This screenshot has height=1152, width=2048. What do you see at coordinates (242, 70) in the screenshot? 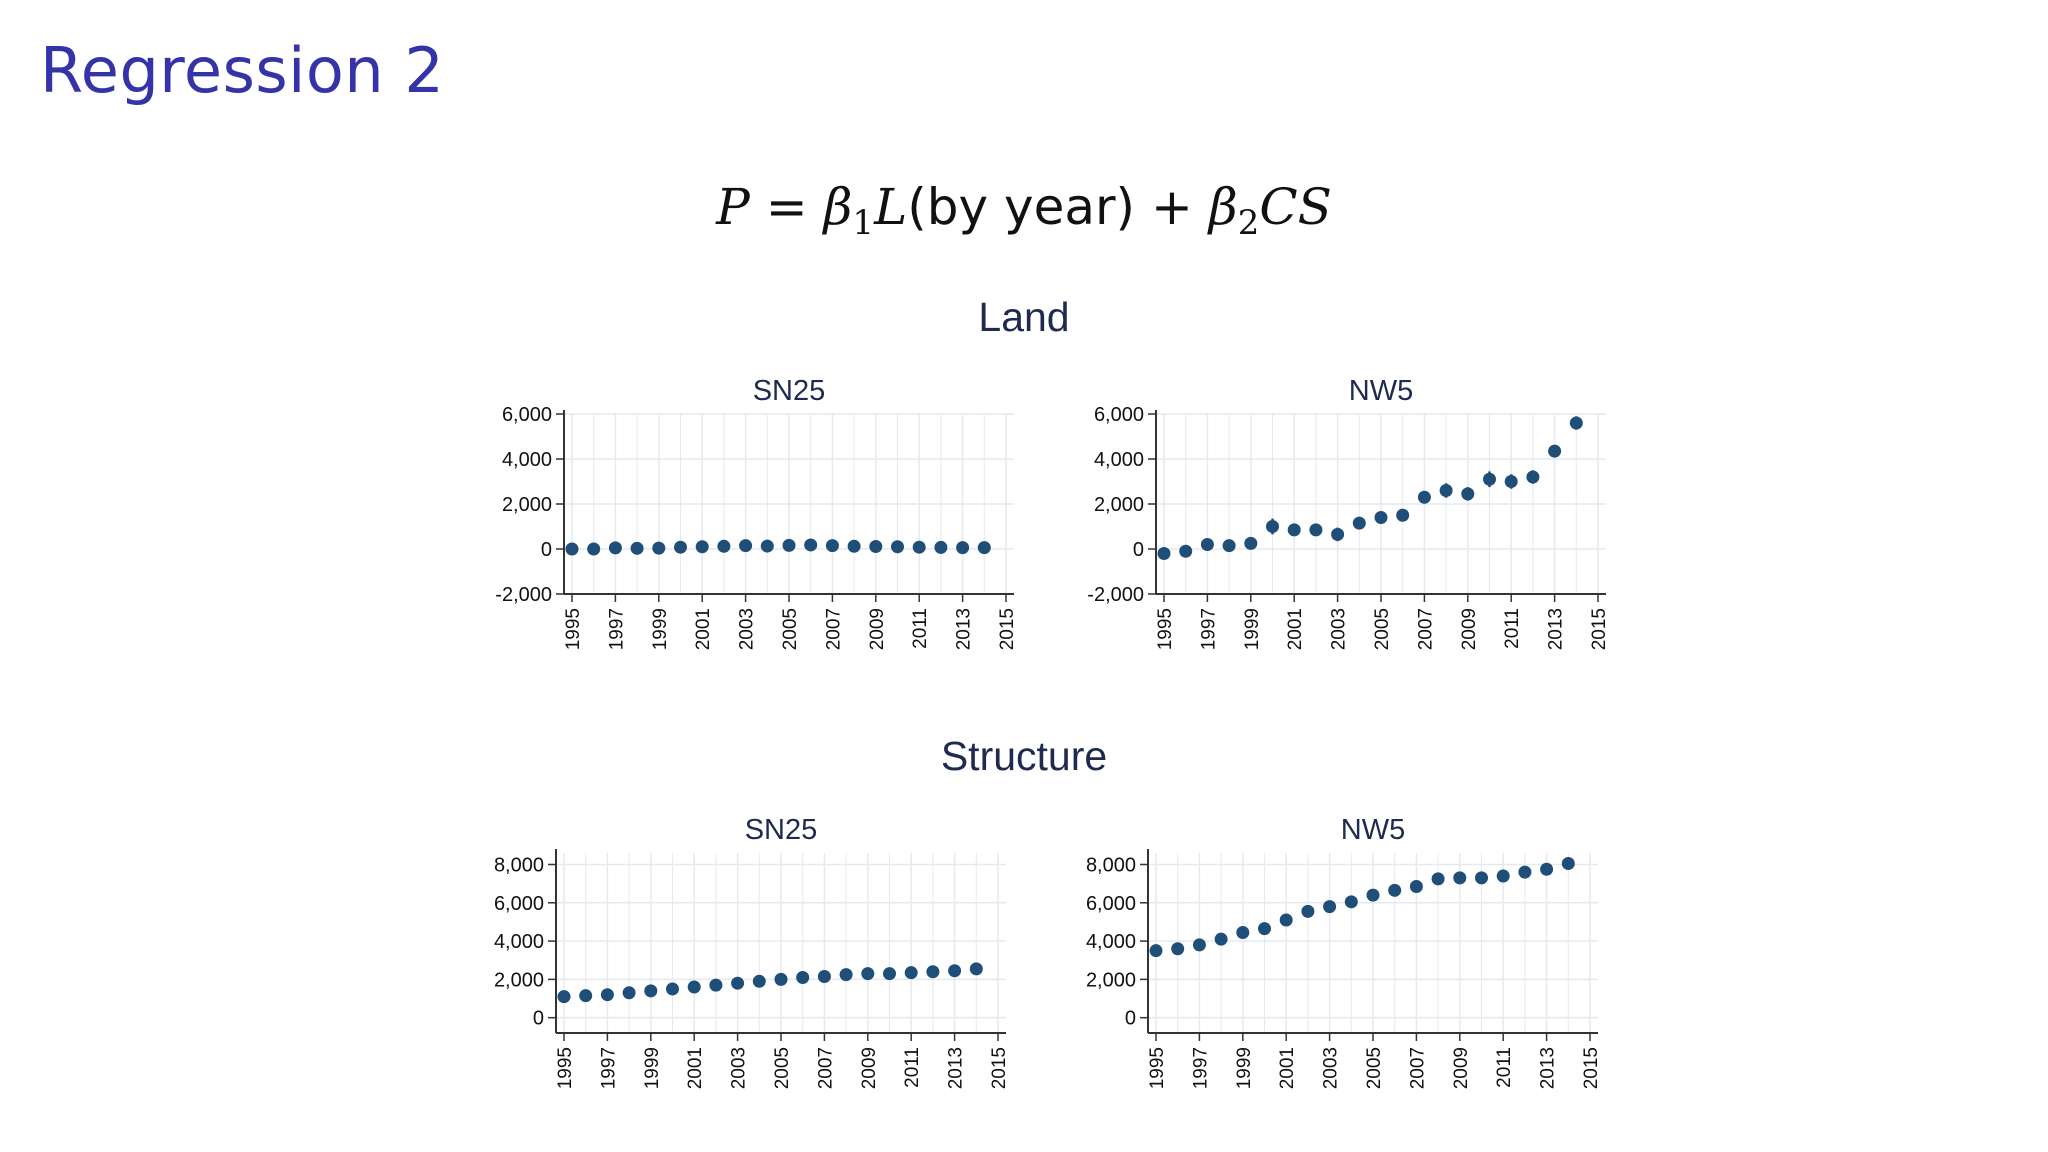
I see `slide-title: Regression 2` at bounding box center [242, 70].